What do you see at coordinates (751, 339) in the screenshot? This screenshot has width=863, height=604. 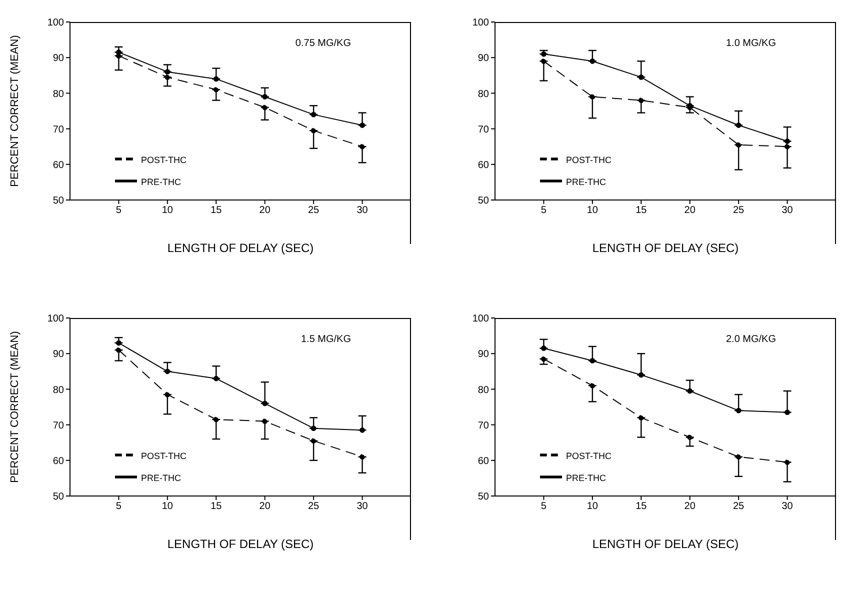 I see `text: 2.0 MG/KG` at bounding box center [751, 339].